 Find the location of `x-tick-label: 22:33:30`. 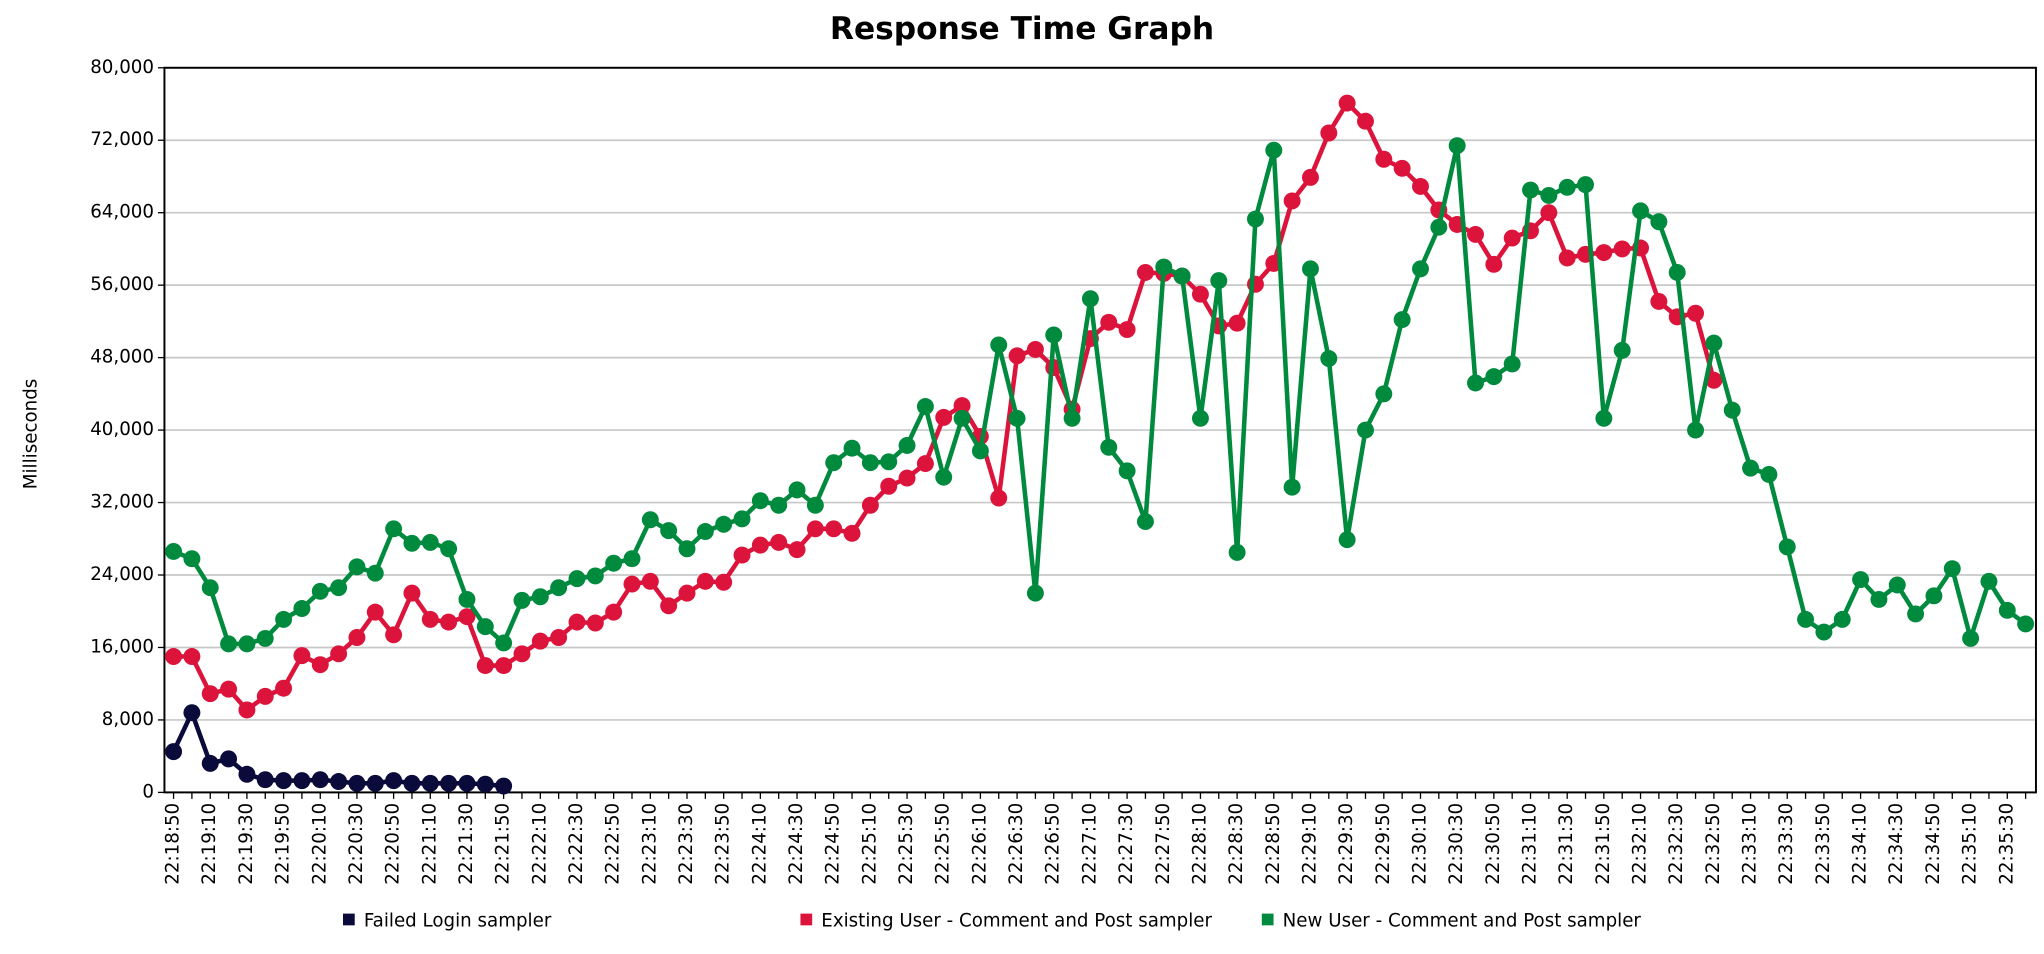

x-tick-label: 22:33:30 is located at coordinates (1786, 844).